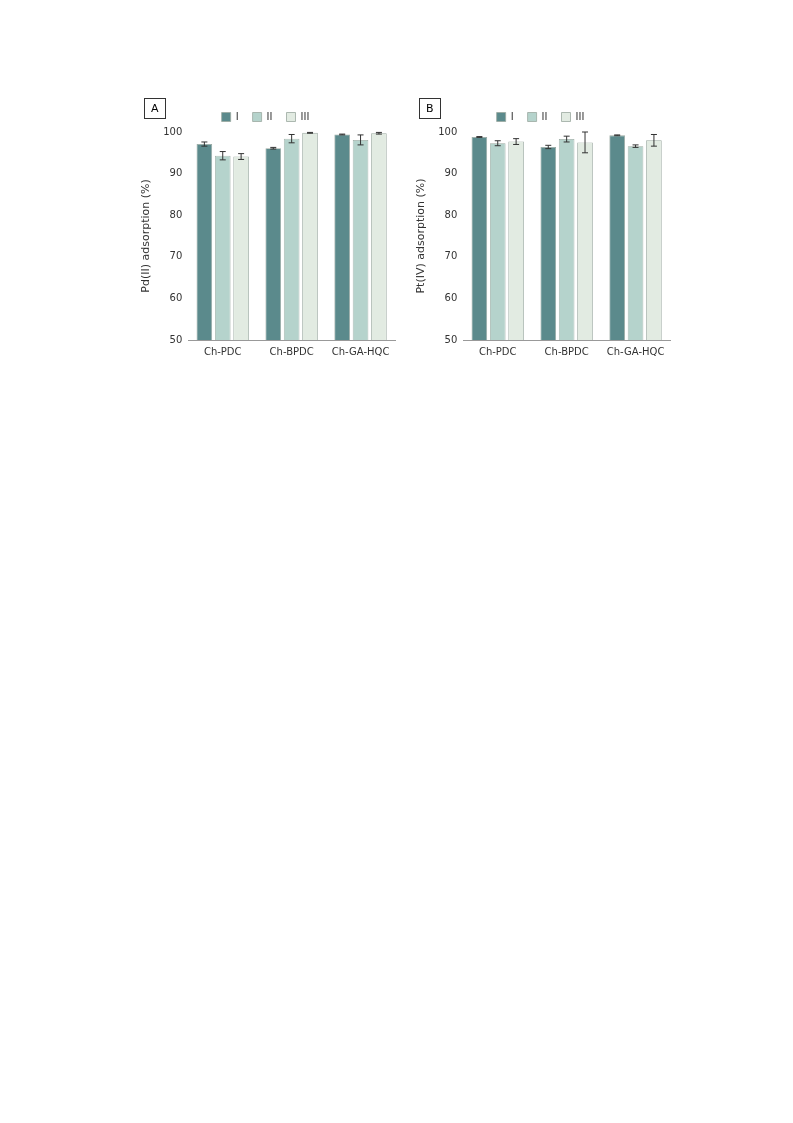 The image size is (793, 1123). Describe the element at coordinates (430, 108) in the screenshot. I see `chart-title: B` at that location.